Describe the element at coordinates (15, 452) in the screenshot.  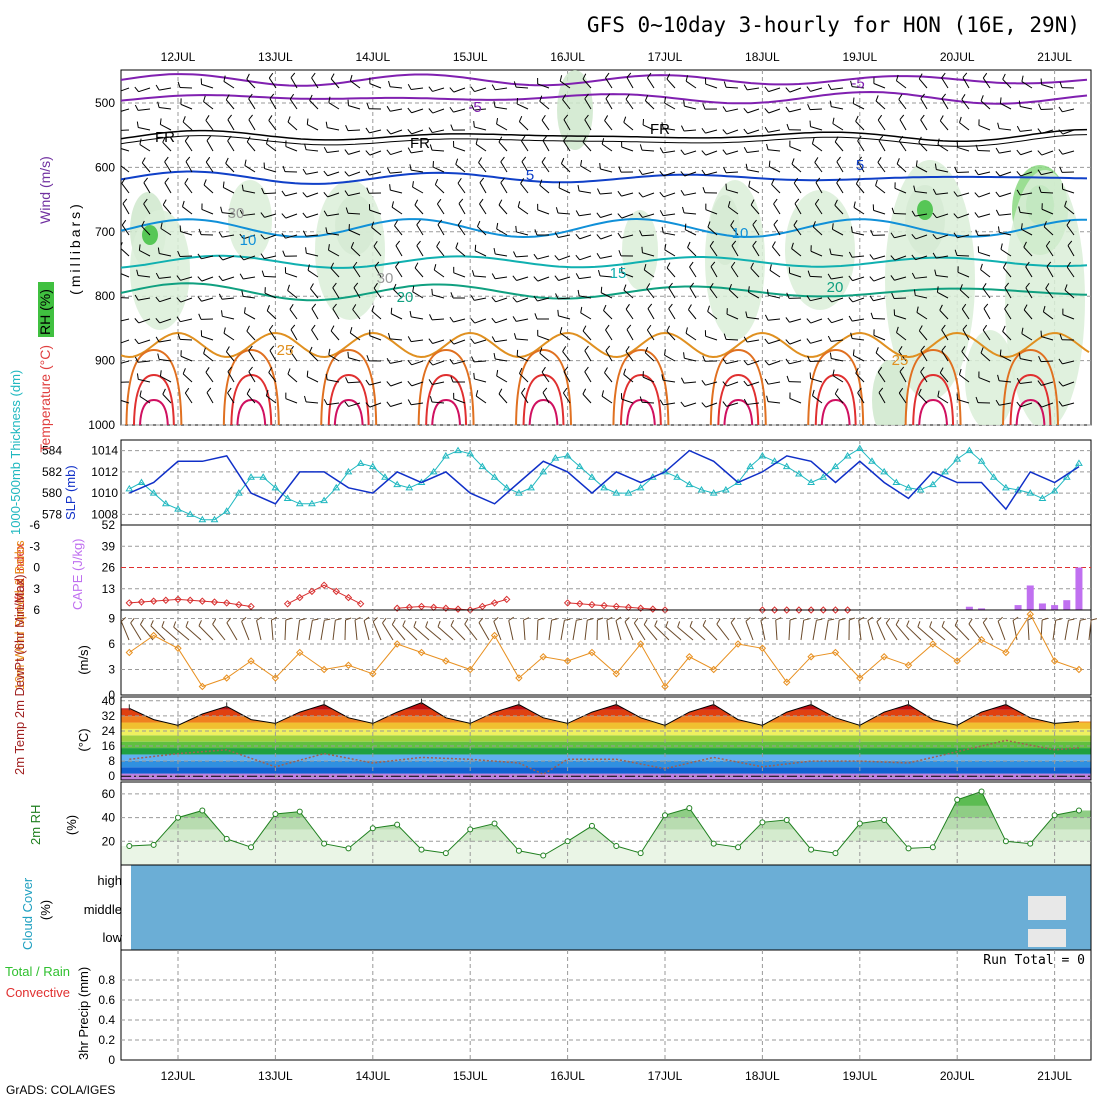
I see `thickness-label: 1000-500mb Thickness (dm)` at that location.